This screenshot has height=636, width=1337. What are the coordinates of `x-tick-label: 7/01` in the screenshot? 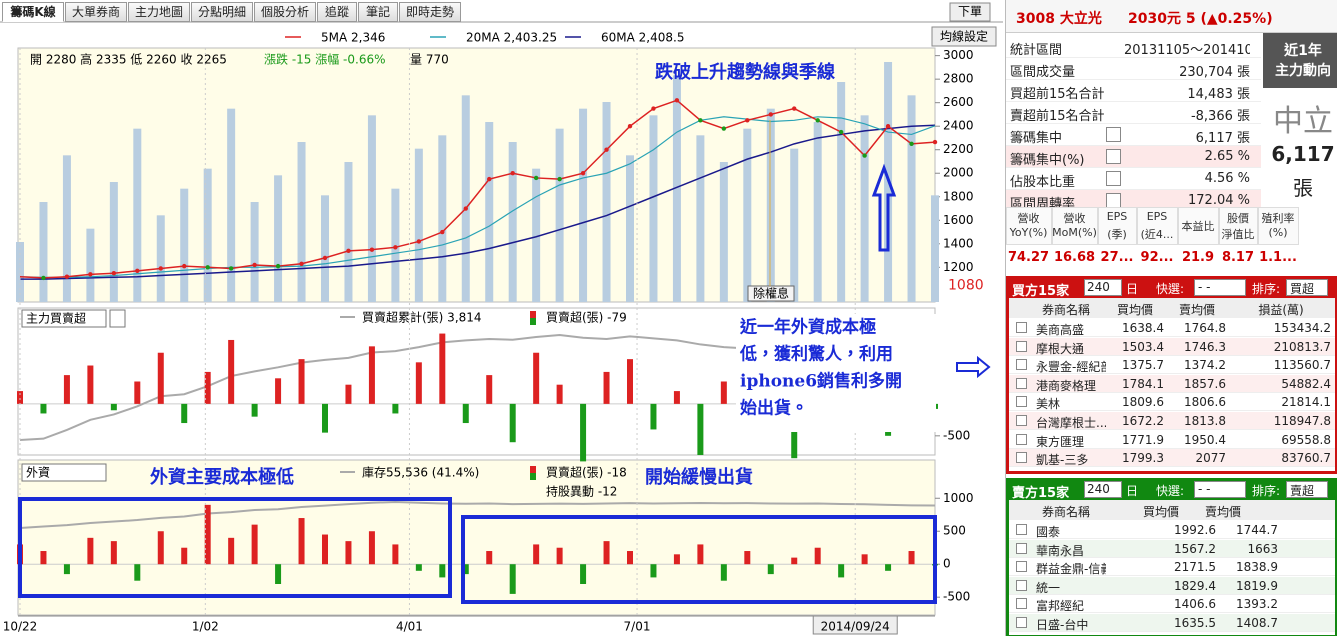 It's located at (637, 627).